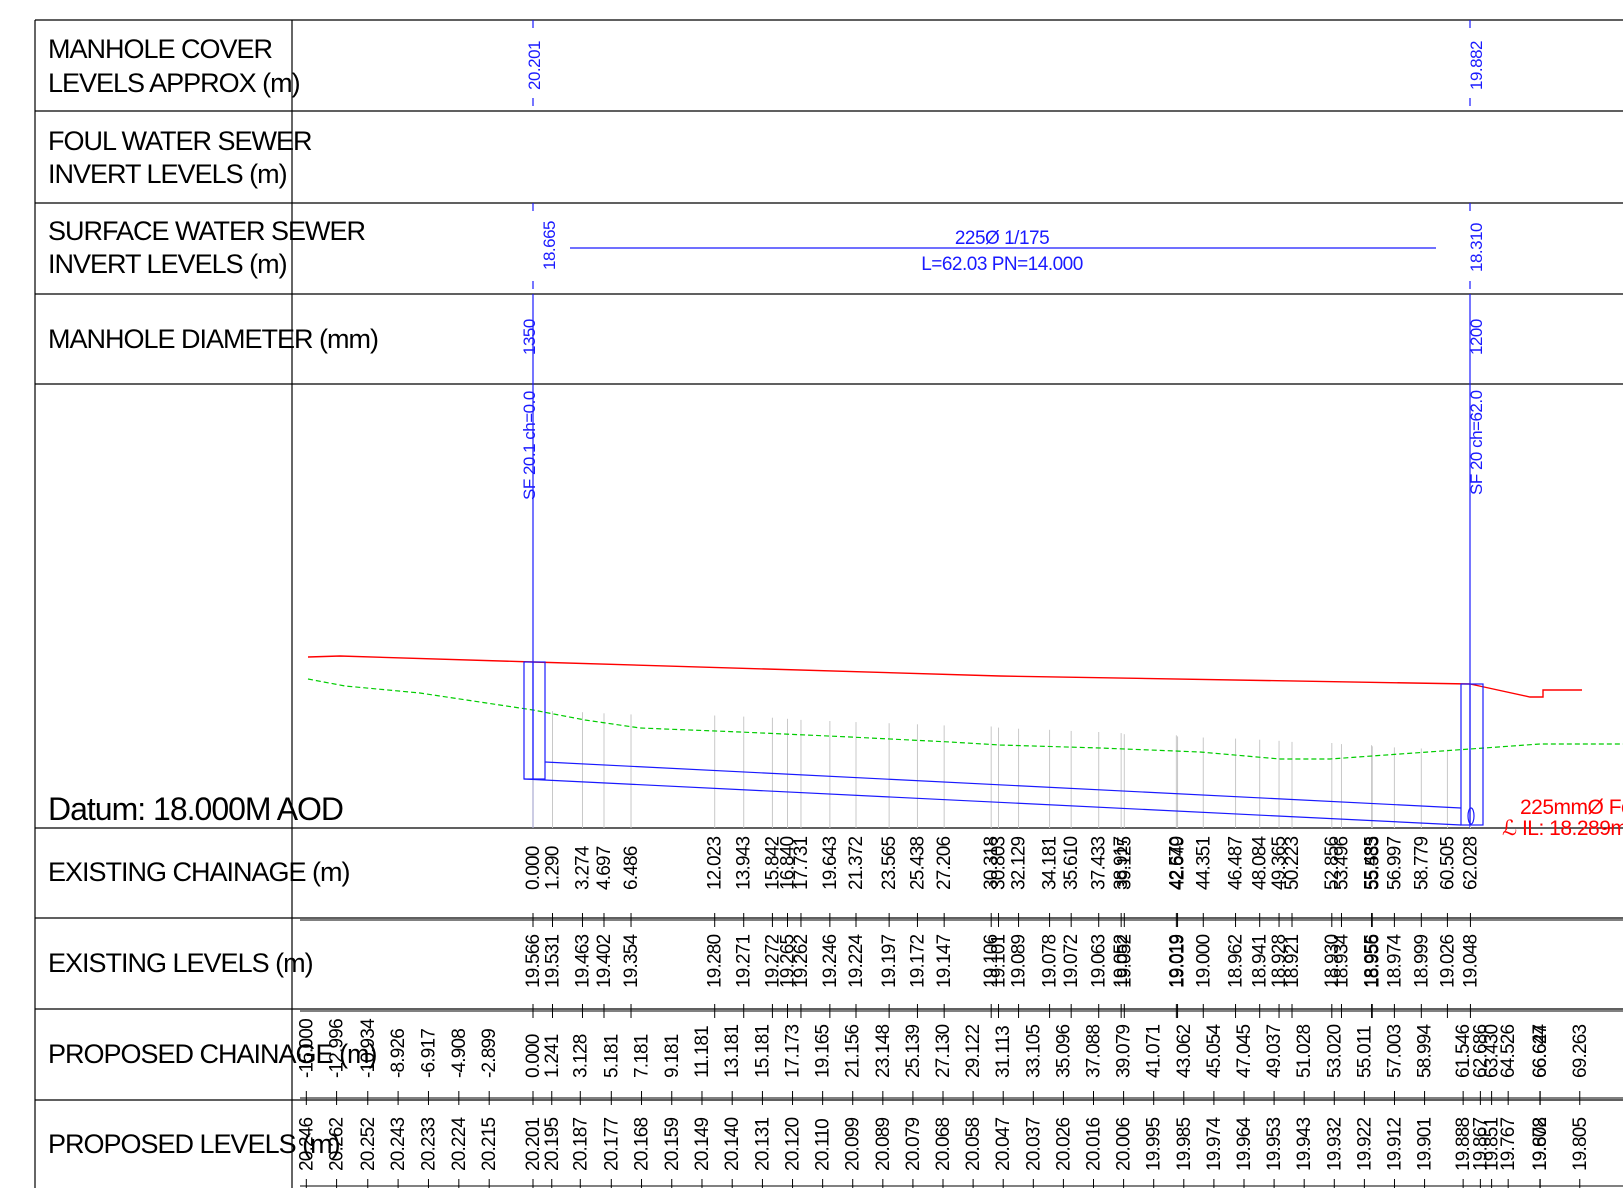  I want to click on proposed-chainage-value: 29.122, so click(973, 1051).